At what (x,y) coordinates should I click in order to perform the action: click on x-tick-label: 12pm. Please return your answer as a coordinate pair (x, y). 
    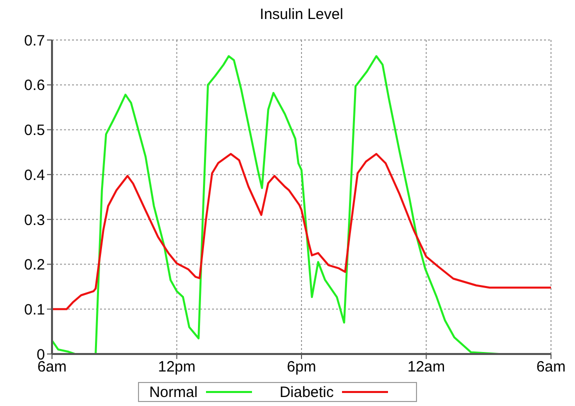
    Looking at the image, I should click on (177, 367).